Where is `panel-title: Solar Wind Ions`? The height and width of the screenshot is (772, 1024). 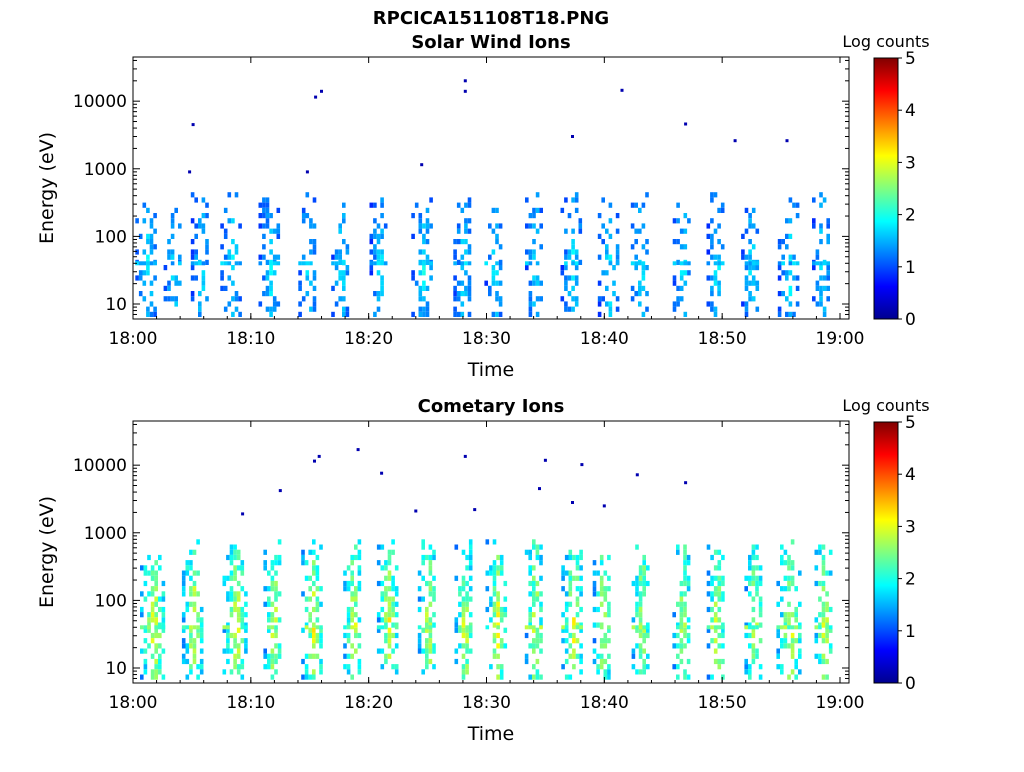
panel-title: Solar Wind Ions is located at coordinates (490, 42).